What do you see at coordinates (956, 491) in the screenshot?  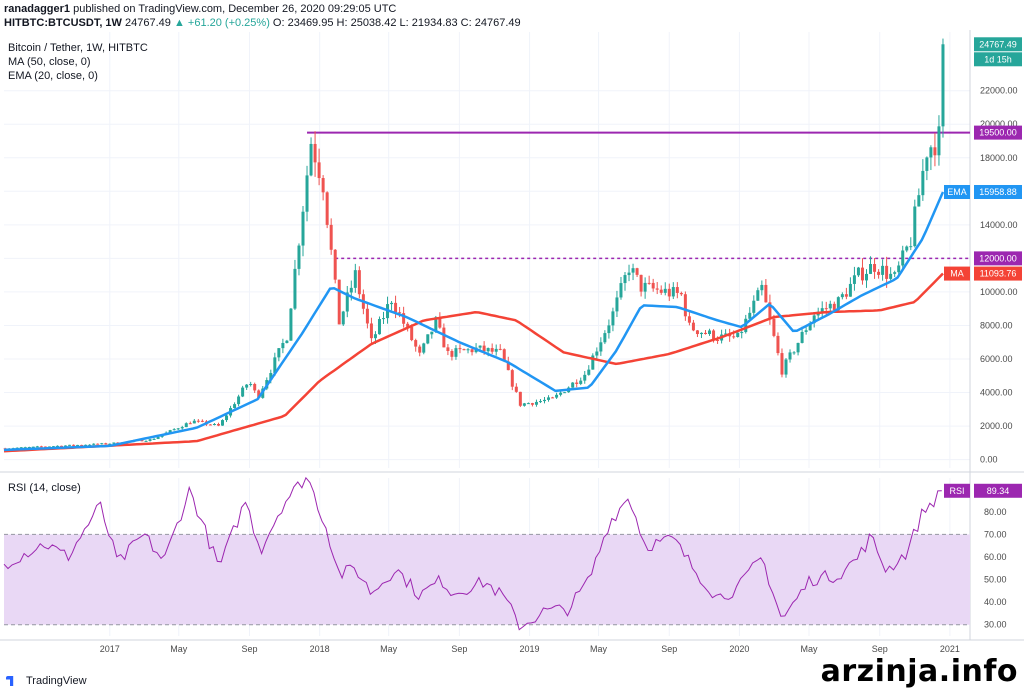 I see `rsi-value-label-tag-text: RSI` at bounding box center [956, 491].